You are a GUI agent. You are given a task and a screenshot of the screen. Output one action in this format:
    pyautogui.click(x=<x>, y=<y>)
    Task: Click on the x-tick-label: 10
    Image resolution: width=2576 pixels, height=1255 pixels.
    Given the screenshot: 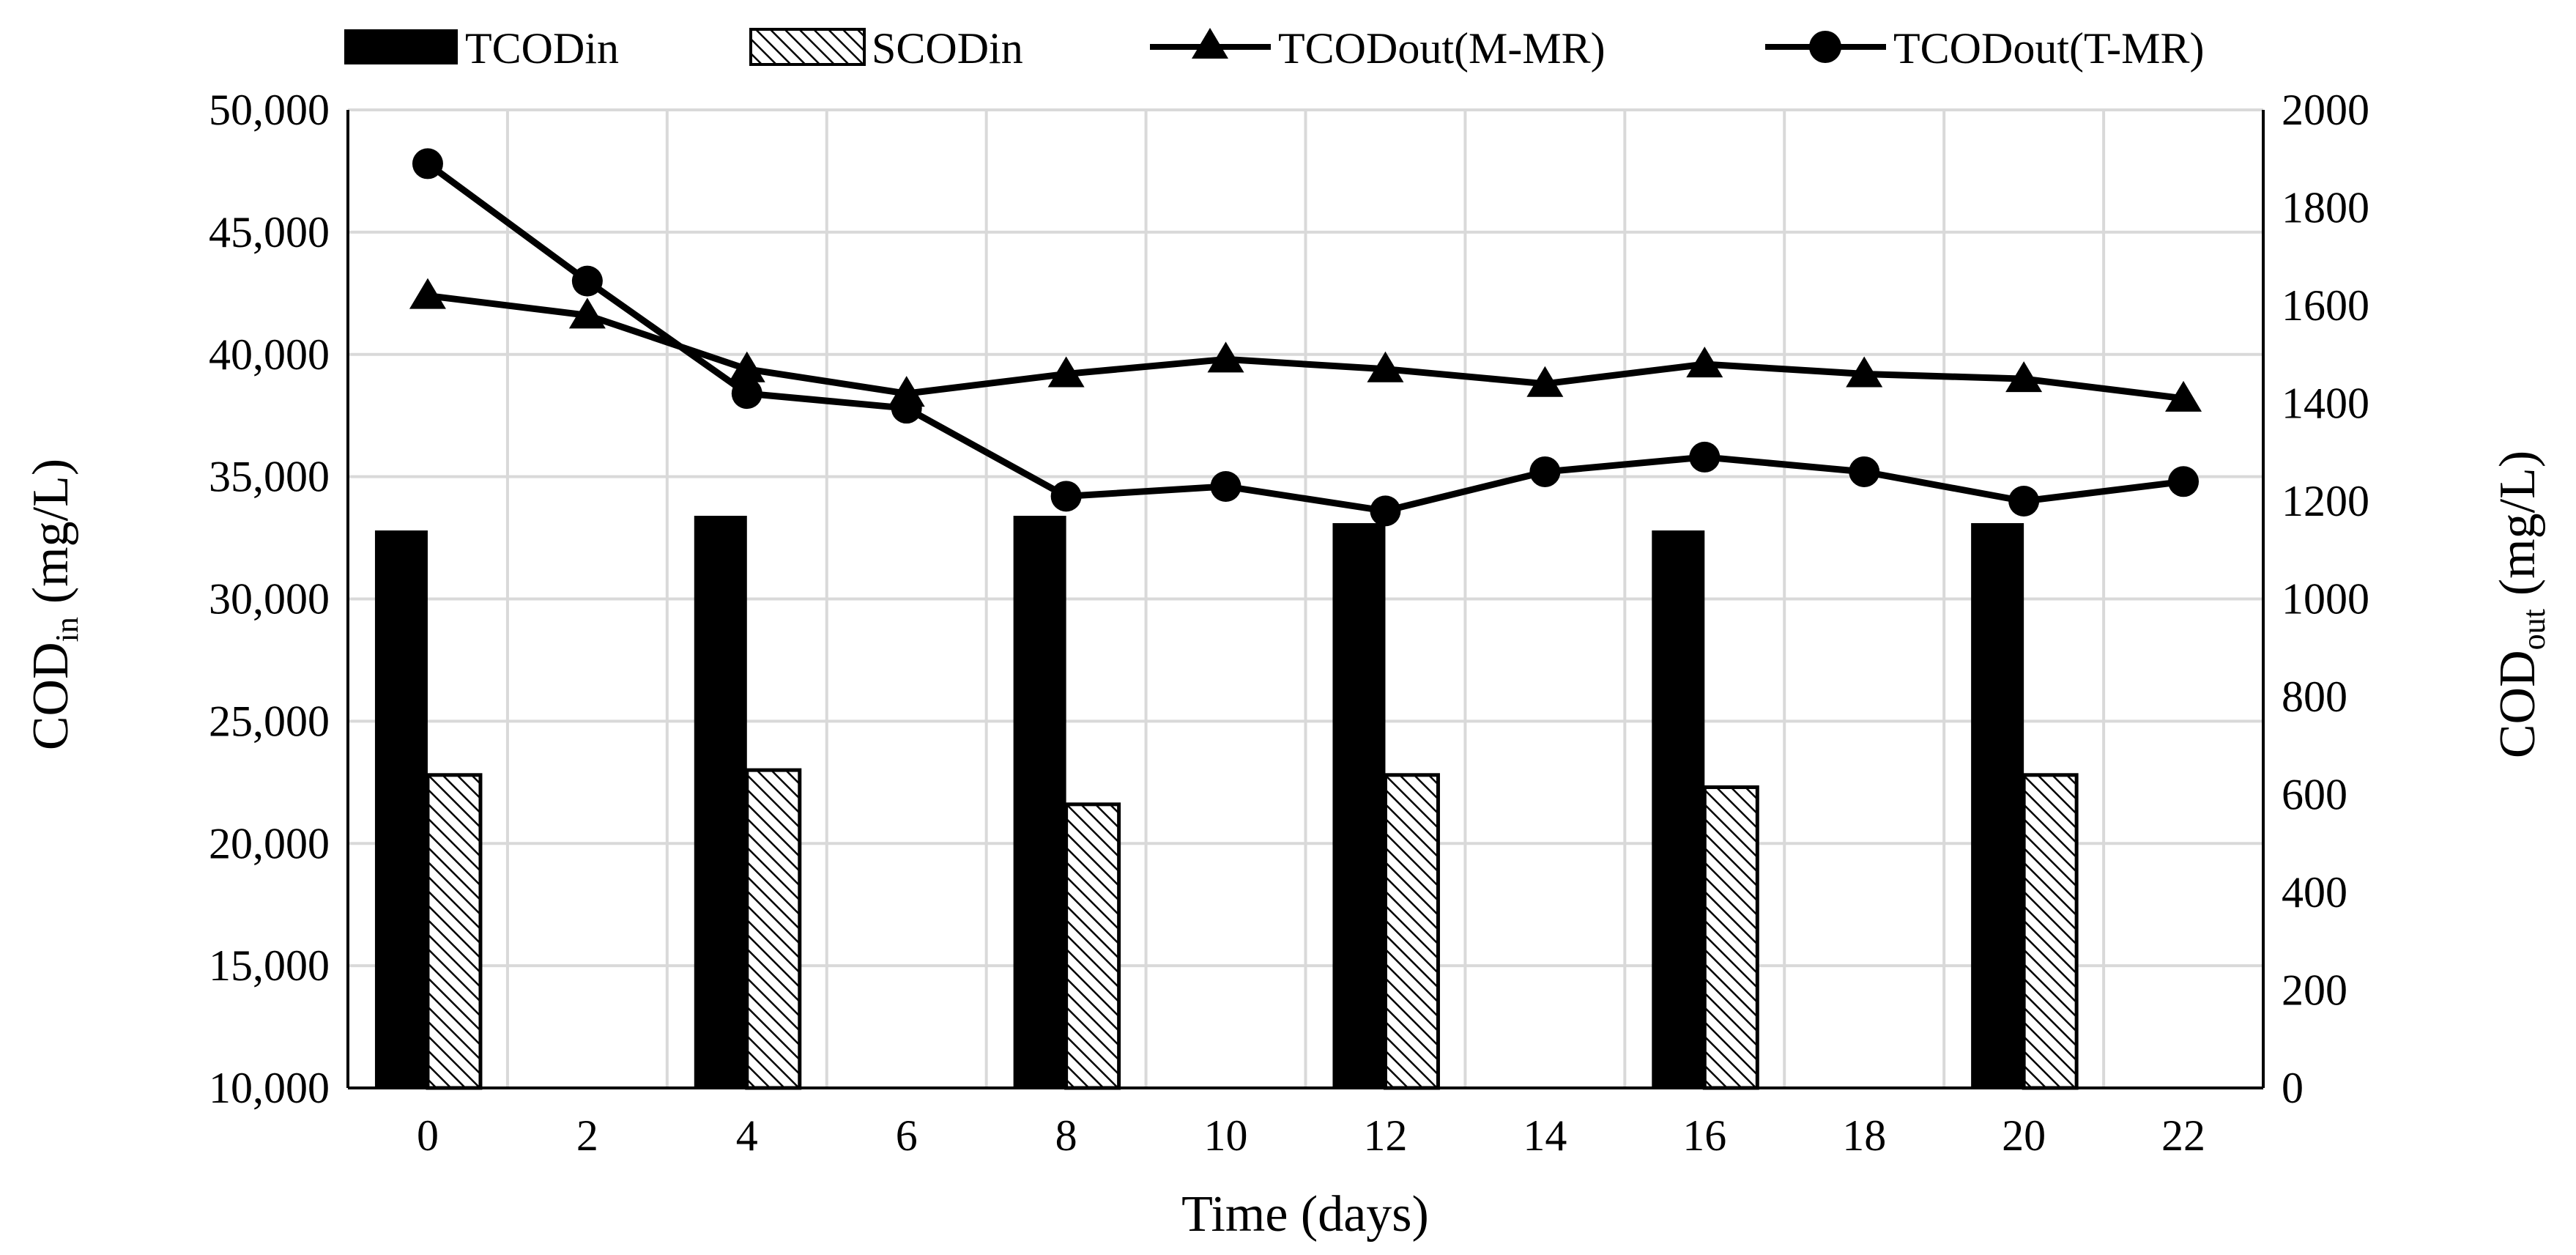 What is the action you would take?
    pyautogui.click(x=1226, y=1135)
    